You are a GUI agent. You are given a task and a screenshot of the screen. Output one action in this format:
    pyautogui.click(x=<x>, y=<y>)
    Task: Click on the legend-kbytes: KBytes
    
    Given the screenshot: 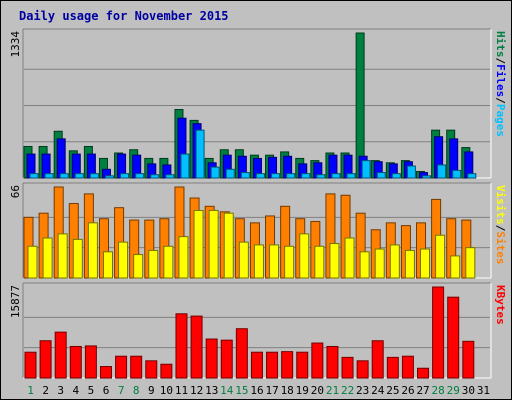 What is the action you would take?
    pyautogui.click(x=500, y=305)
    